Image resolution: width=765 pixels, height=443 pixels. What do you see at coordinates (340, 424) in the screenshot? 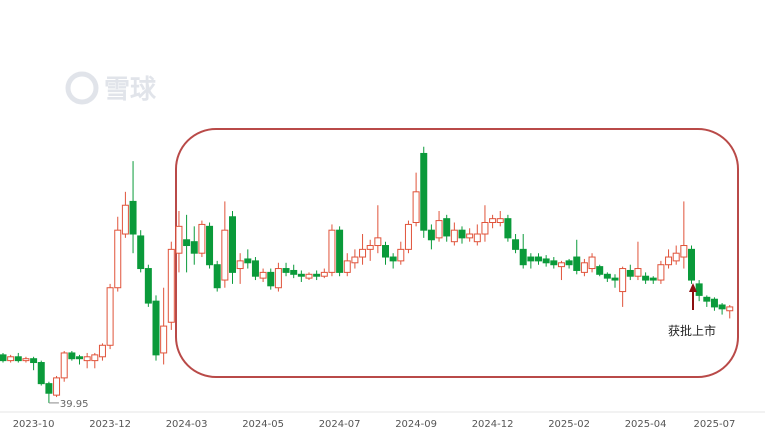
I see `x-tick-label: 2024-07` at bounding box center [340, 424].